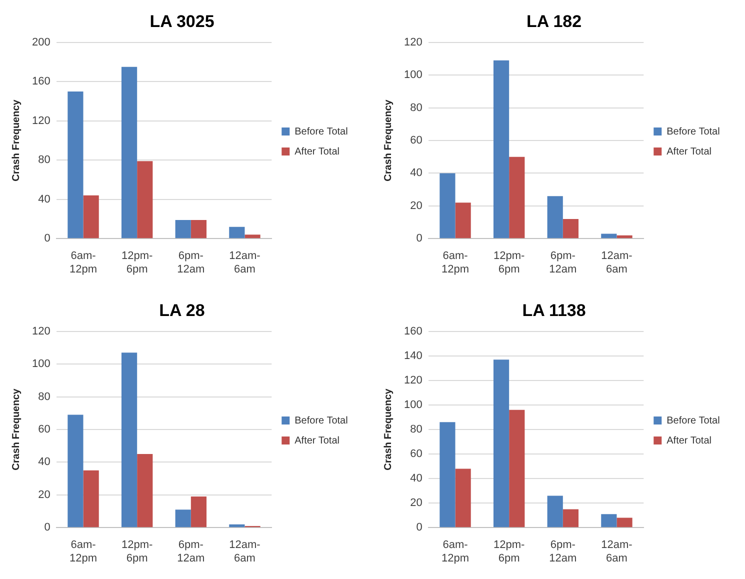 The image size is (745, 579). What do you see at coordinates (413, 356) in the screenshot?
I see `y-tick-label: 140` at bounding box center [413, 356].